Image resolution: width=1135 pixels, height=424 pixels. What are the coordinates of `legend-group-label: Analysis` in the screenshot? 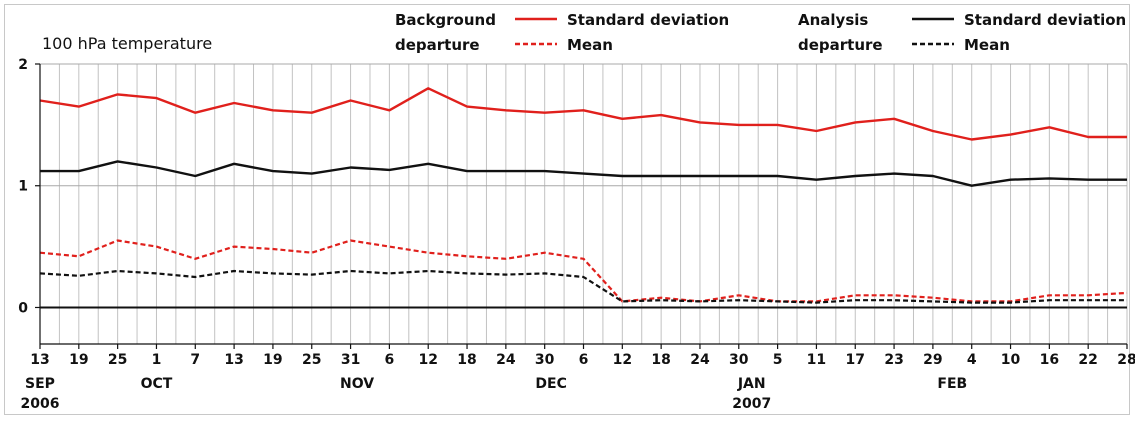 It's located at (833, 20).